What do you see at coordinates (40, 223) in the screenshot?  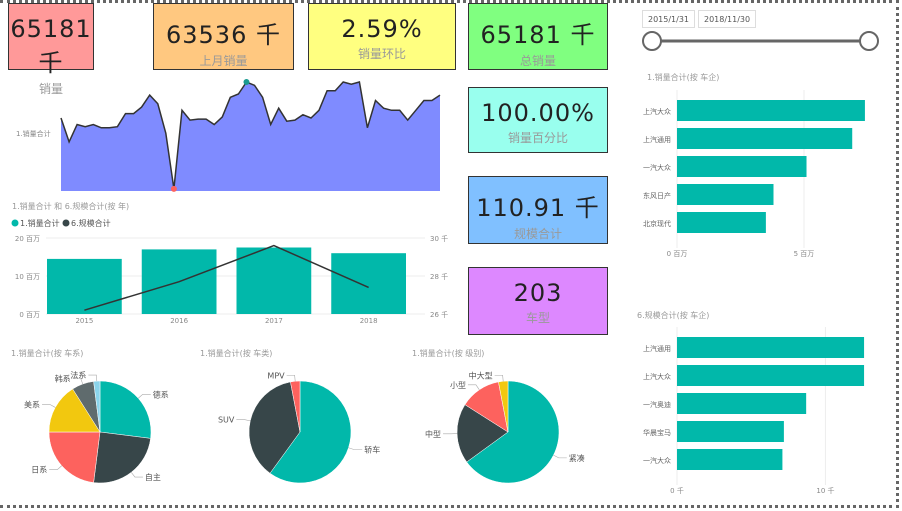 I see `legend-sales: 1.销量合计` at bounding box center [40, 223].